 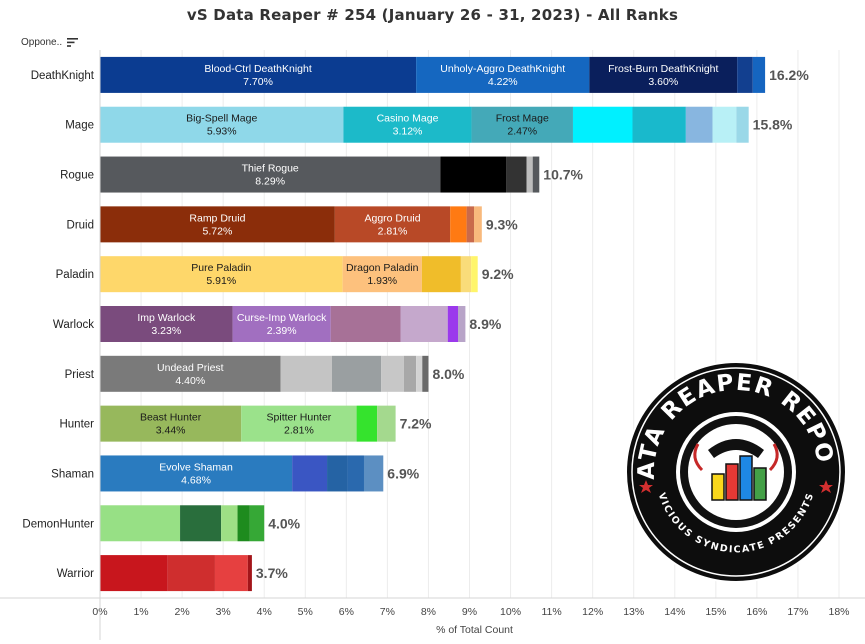 What do you see at coordinates (522, 119) in the screenshot?
I see `segment-name-label: Frost Mage` at bounding box center [522, 119].